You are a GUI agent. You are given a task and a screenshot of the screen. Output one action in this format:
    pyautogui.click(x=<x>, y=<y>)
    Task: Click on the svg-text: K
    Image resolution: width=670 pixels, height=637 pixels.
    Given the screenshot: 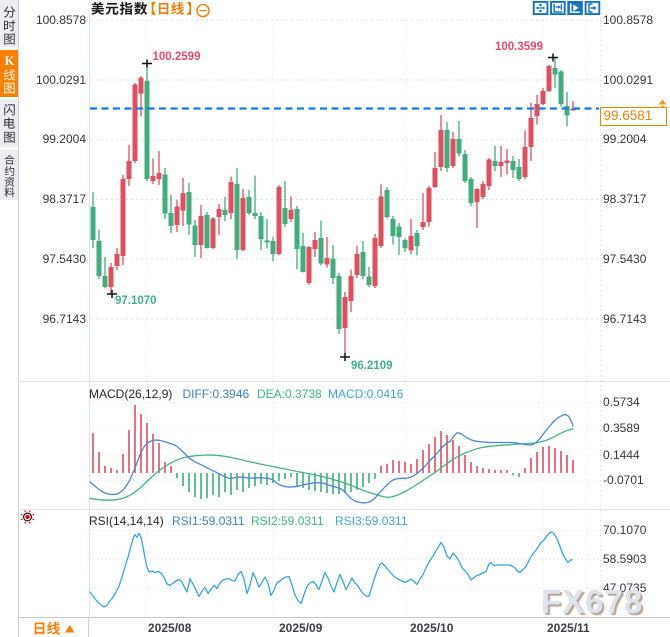 What is the action you would take?
    pyautogui.click(x=10, y=61)
    